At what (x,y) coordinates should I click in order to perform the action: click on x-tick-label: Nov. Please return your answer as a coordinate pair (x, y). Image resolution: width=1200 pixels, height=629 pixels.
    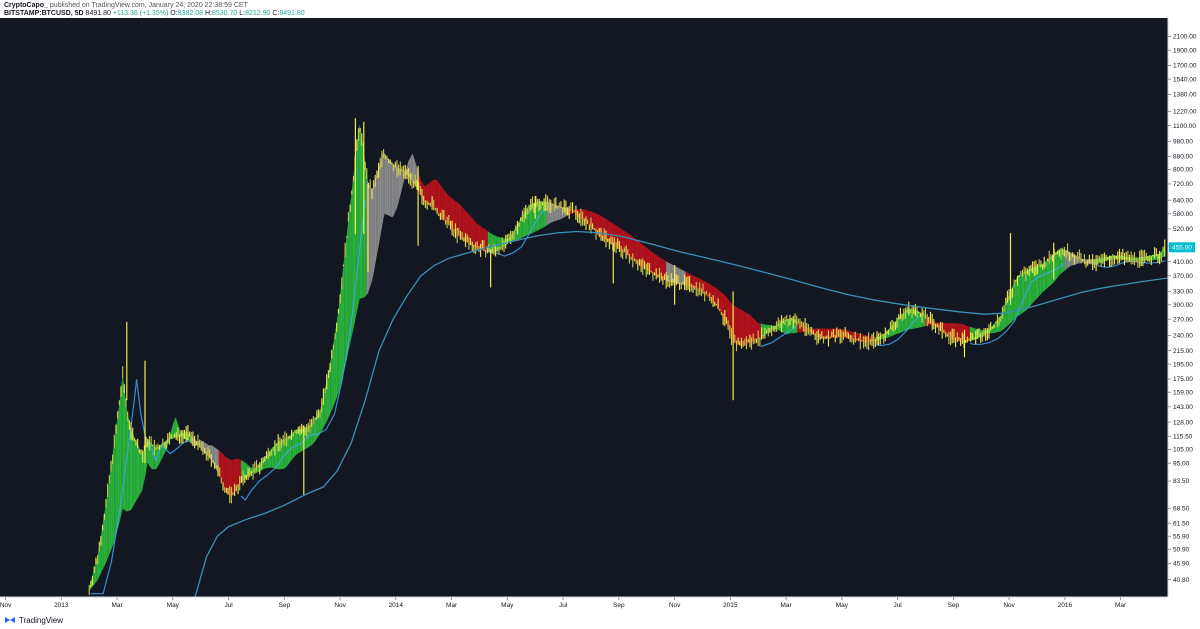
    Looking at the image, I should click on (1009, 605).